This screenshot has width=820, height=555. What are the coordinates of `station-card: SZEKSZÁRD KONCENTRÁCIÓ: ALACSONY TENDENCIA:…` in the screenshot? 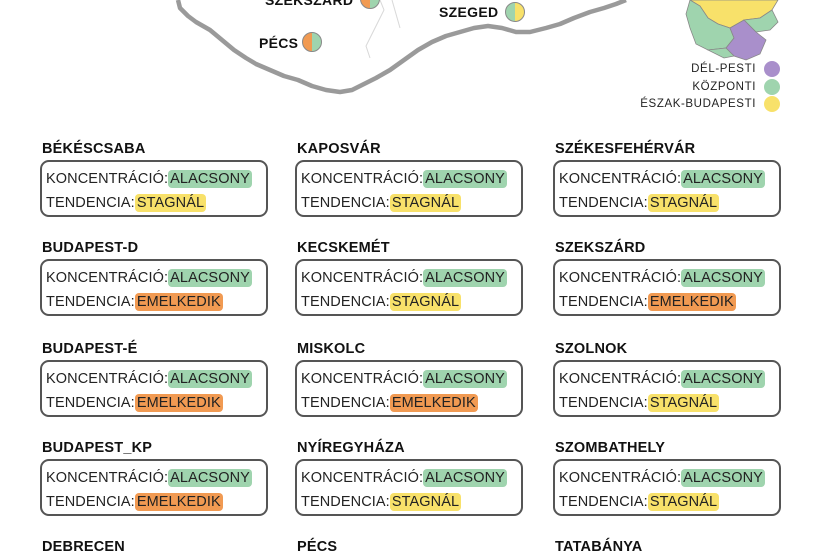 It's located at (668, 278).